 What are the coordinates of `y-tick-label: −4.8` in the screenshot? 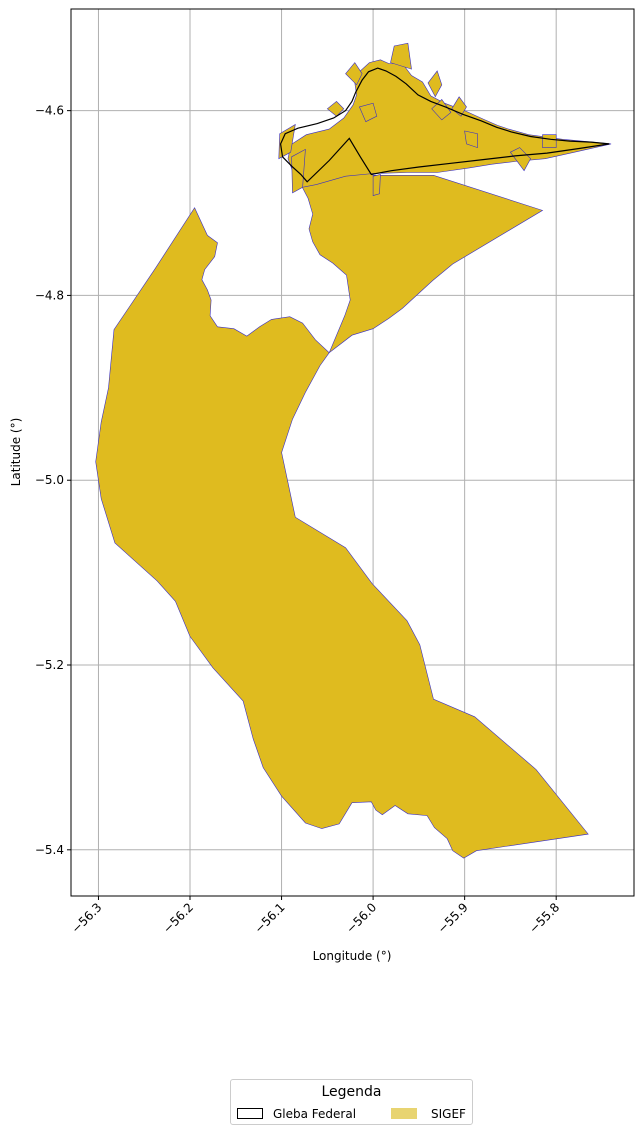 It's located at (49, 295).